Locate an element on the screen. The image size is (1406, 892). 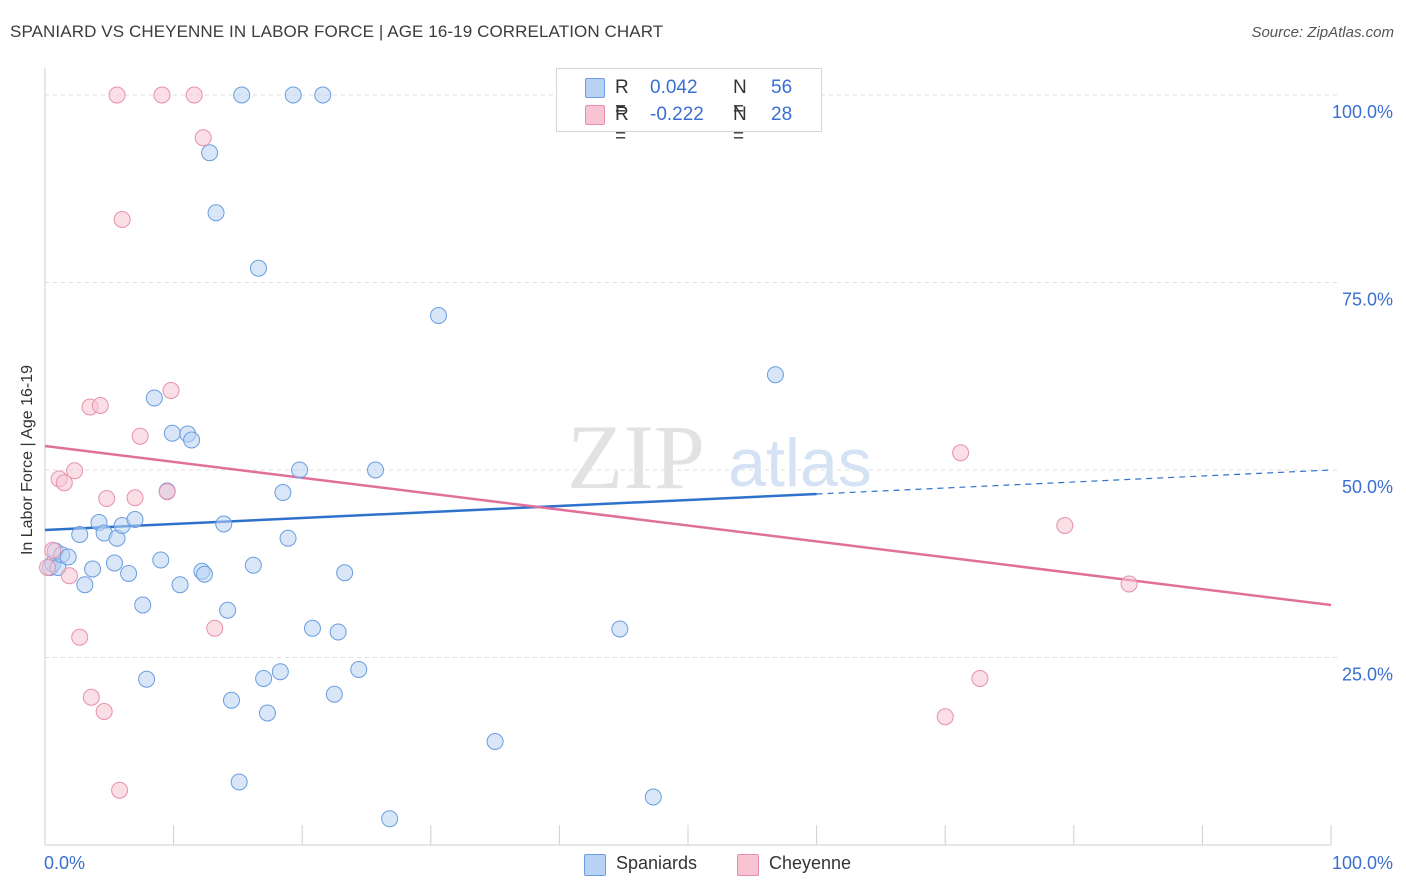
y-tick-label: 50.0% is located at coordinates (1367, 487).